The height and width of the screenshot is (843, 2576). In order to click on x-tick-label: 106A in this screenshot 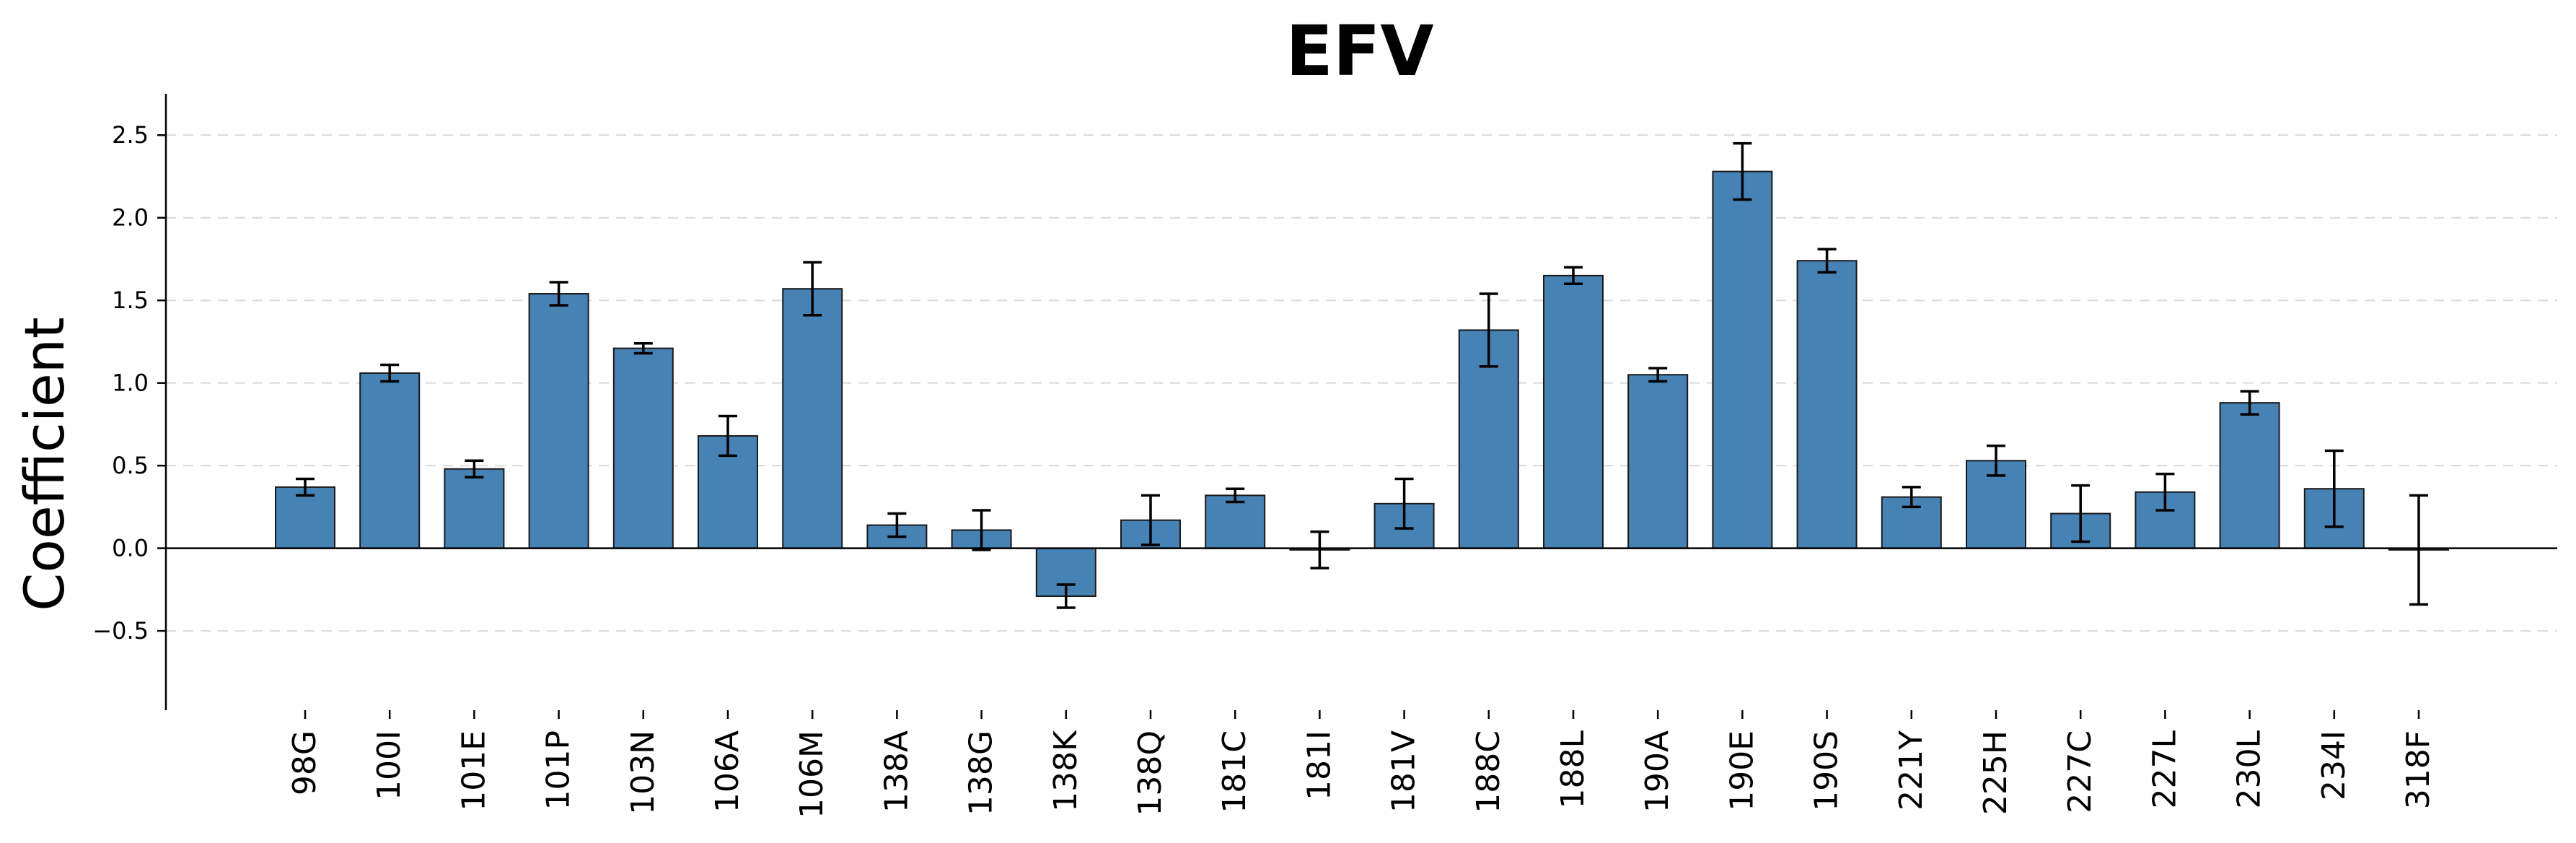, I will do `click(727, 771)`.